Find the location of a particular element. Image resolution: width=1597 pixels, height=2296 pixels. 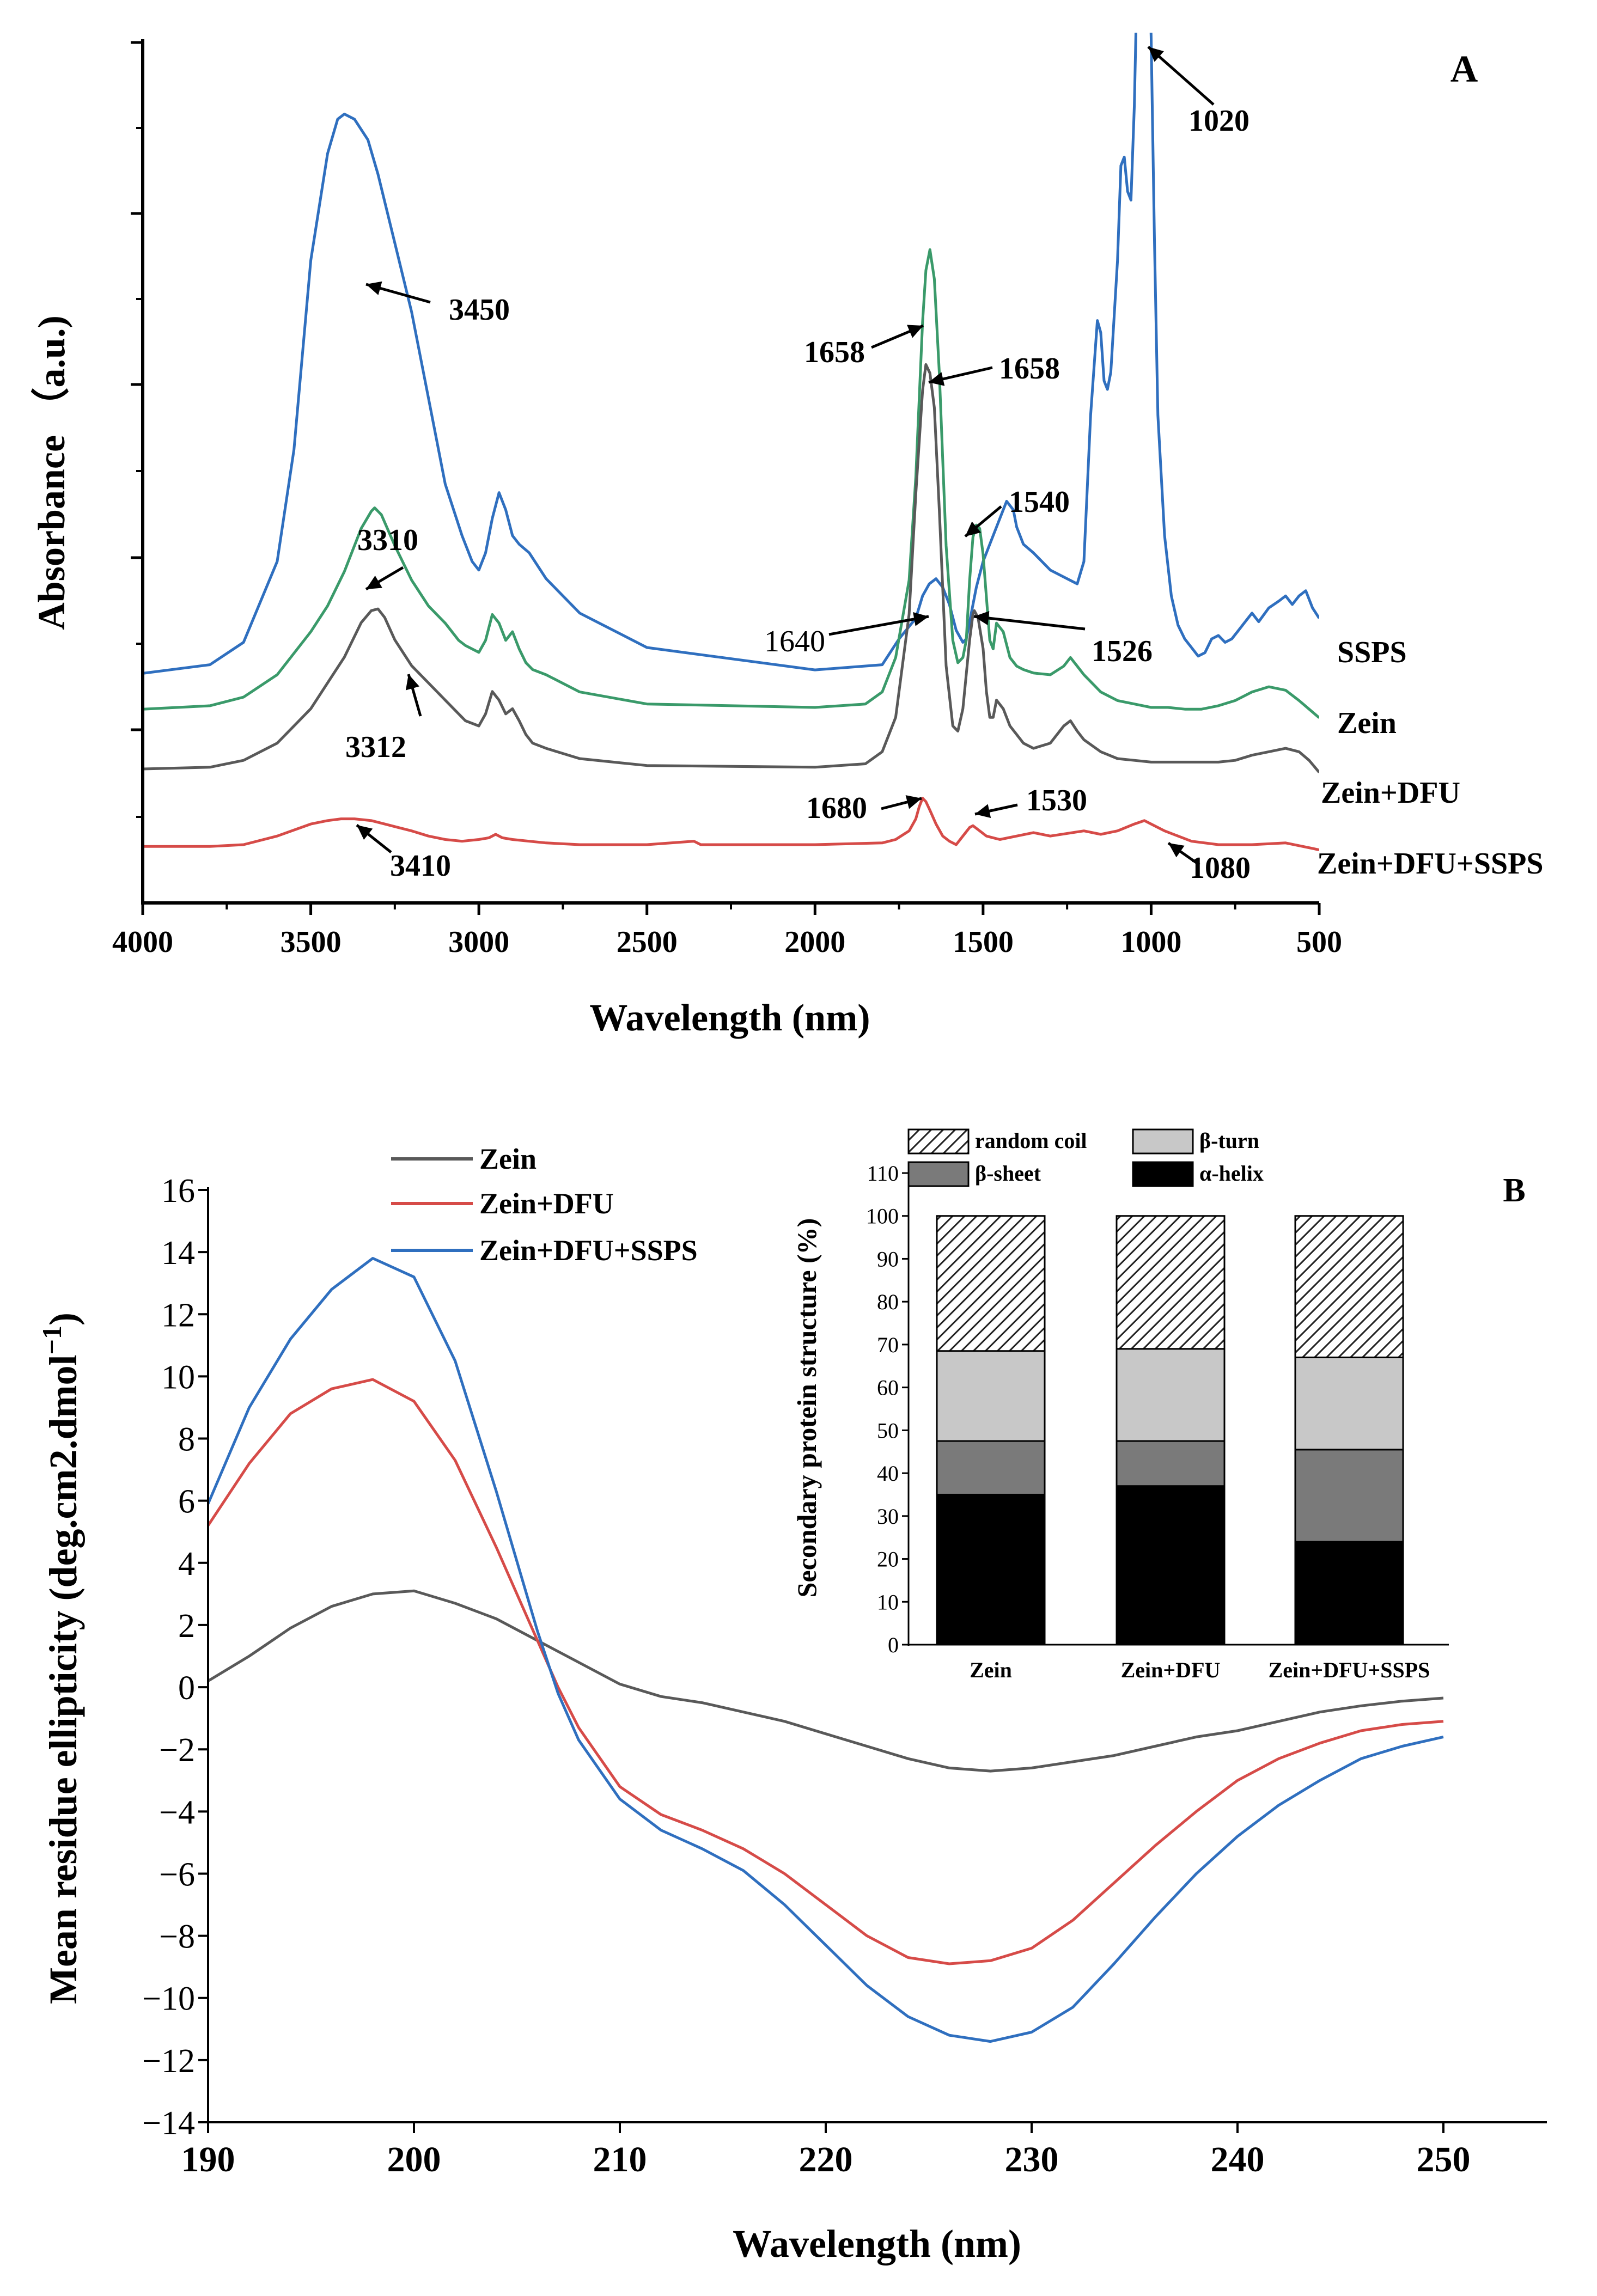

panel-a-label: A is located at coordinates (1464, 69).